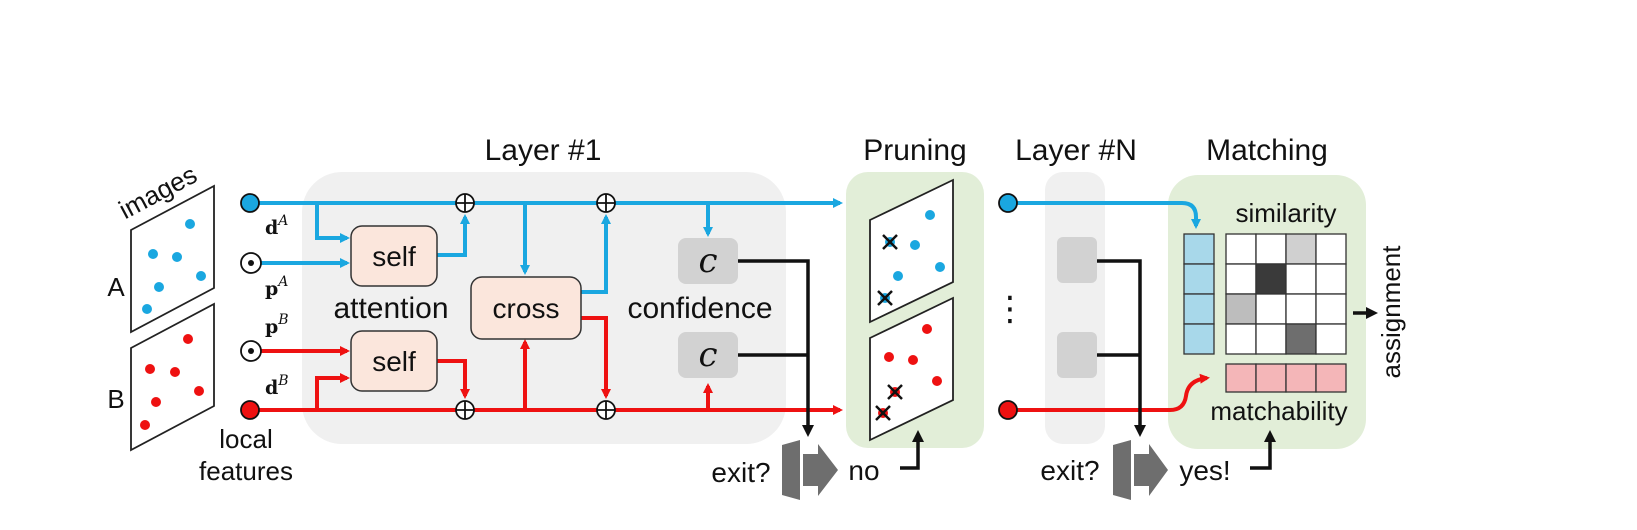 The image size is (1637, 530). Describe the element at coordinates (245, 439) in the screenshot. I see `local-features-label-1: local` at that location.